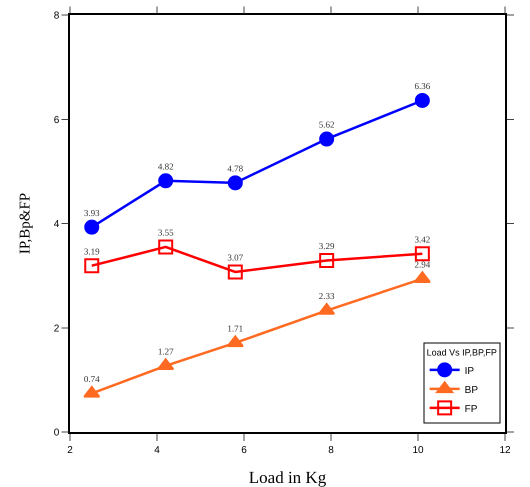  I want to click on data-label: 1.71, so click(235, 328).